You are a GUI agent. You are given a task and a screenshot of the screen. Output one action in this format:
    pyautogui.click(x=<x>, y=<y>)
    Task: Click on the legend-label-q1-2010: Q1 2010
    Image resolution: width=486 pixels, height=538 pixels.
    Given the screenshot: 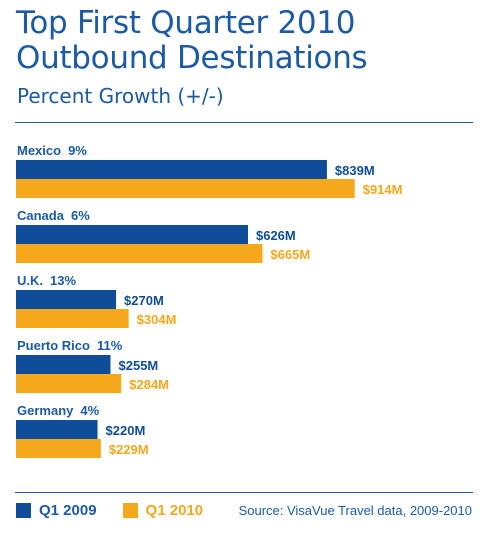 What is the action you would take?
    pyautogui.click(x=174, y=510)
    